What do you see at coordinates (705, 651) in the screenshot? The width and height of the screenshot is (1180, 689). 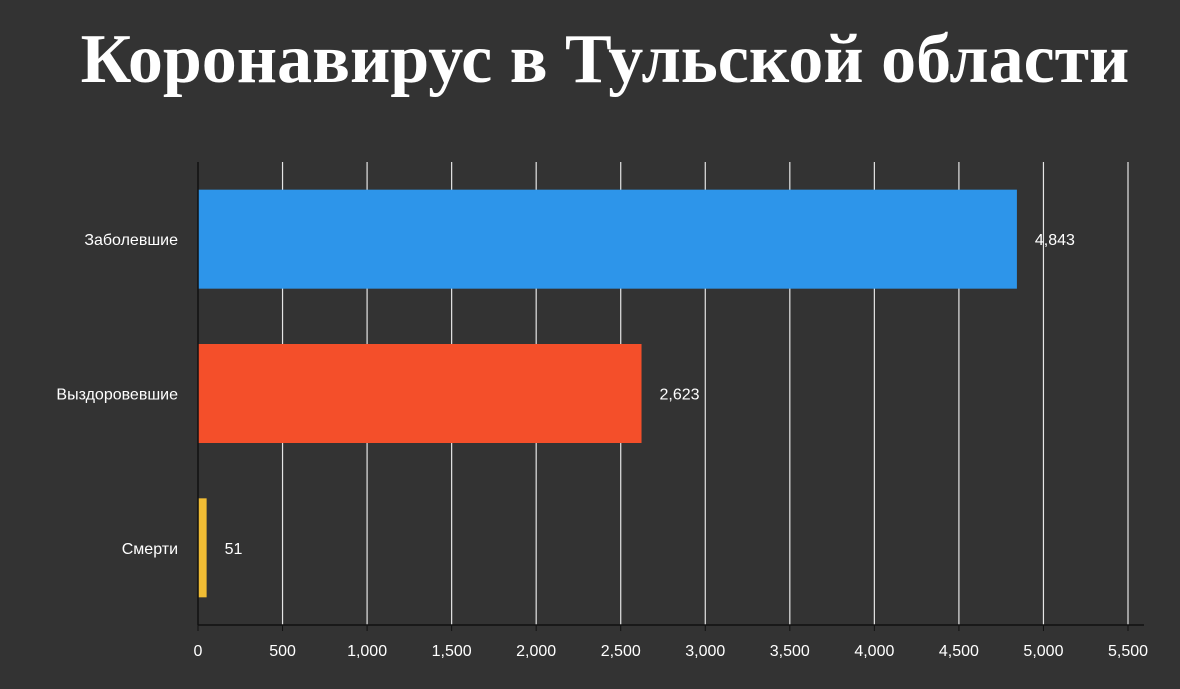 I see `x-tick-label: 3,000` at bounding box center [705, 651].